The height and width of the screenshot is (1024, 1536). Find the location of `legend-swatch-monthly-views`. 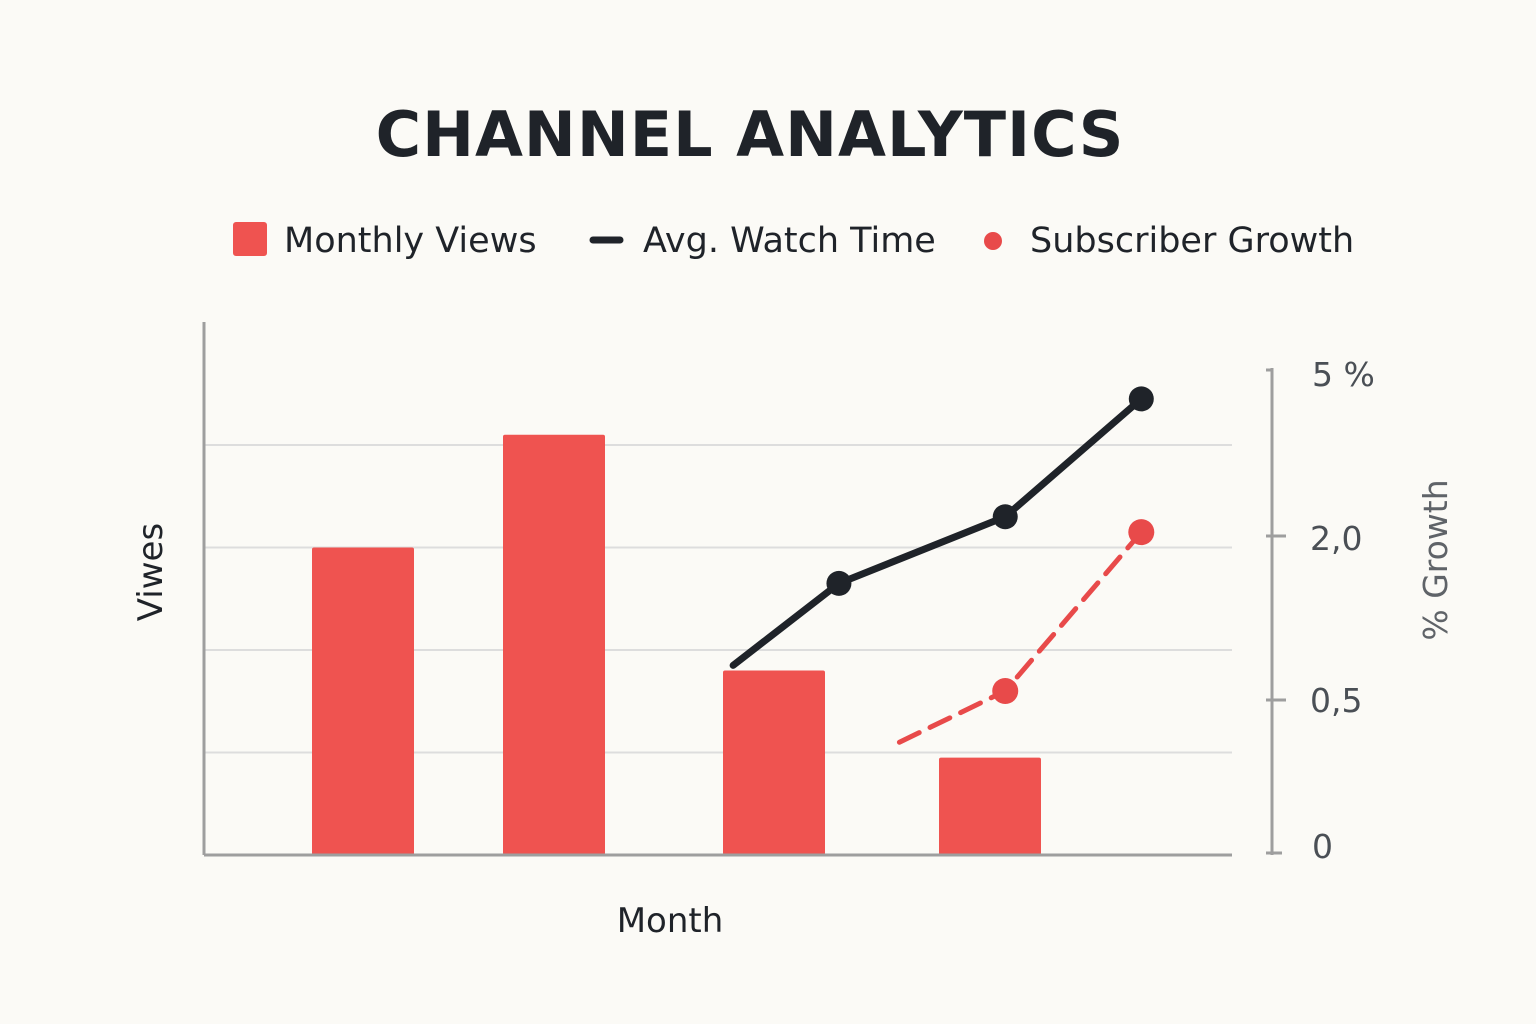

legend-swatch-monthly-views is located at coordinates (250, 239).